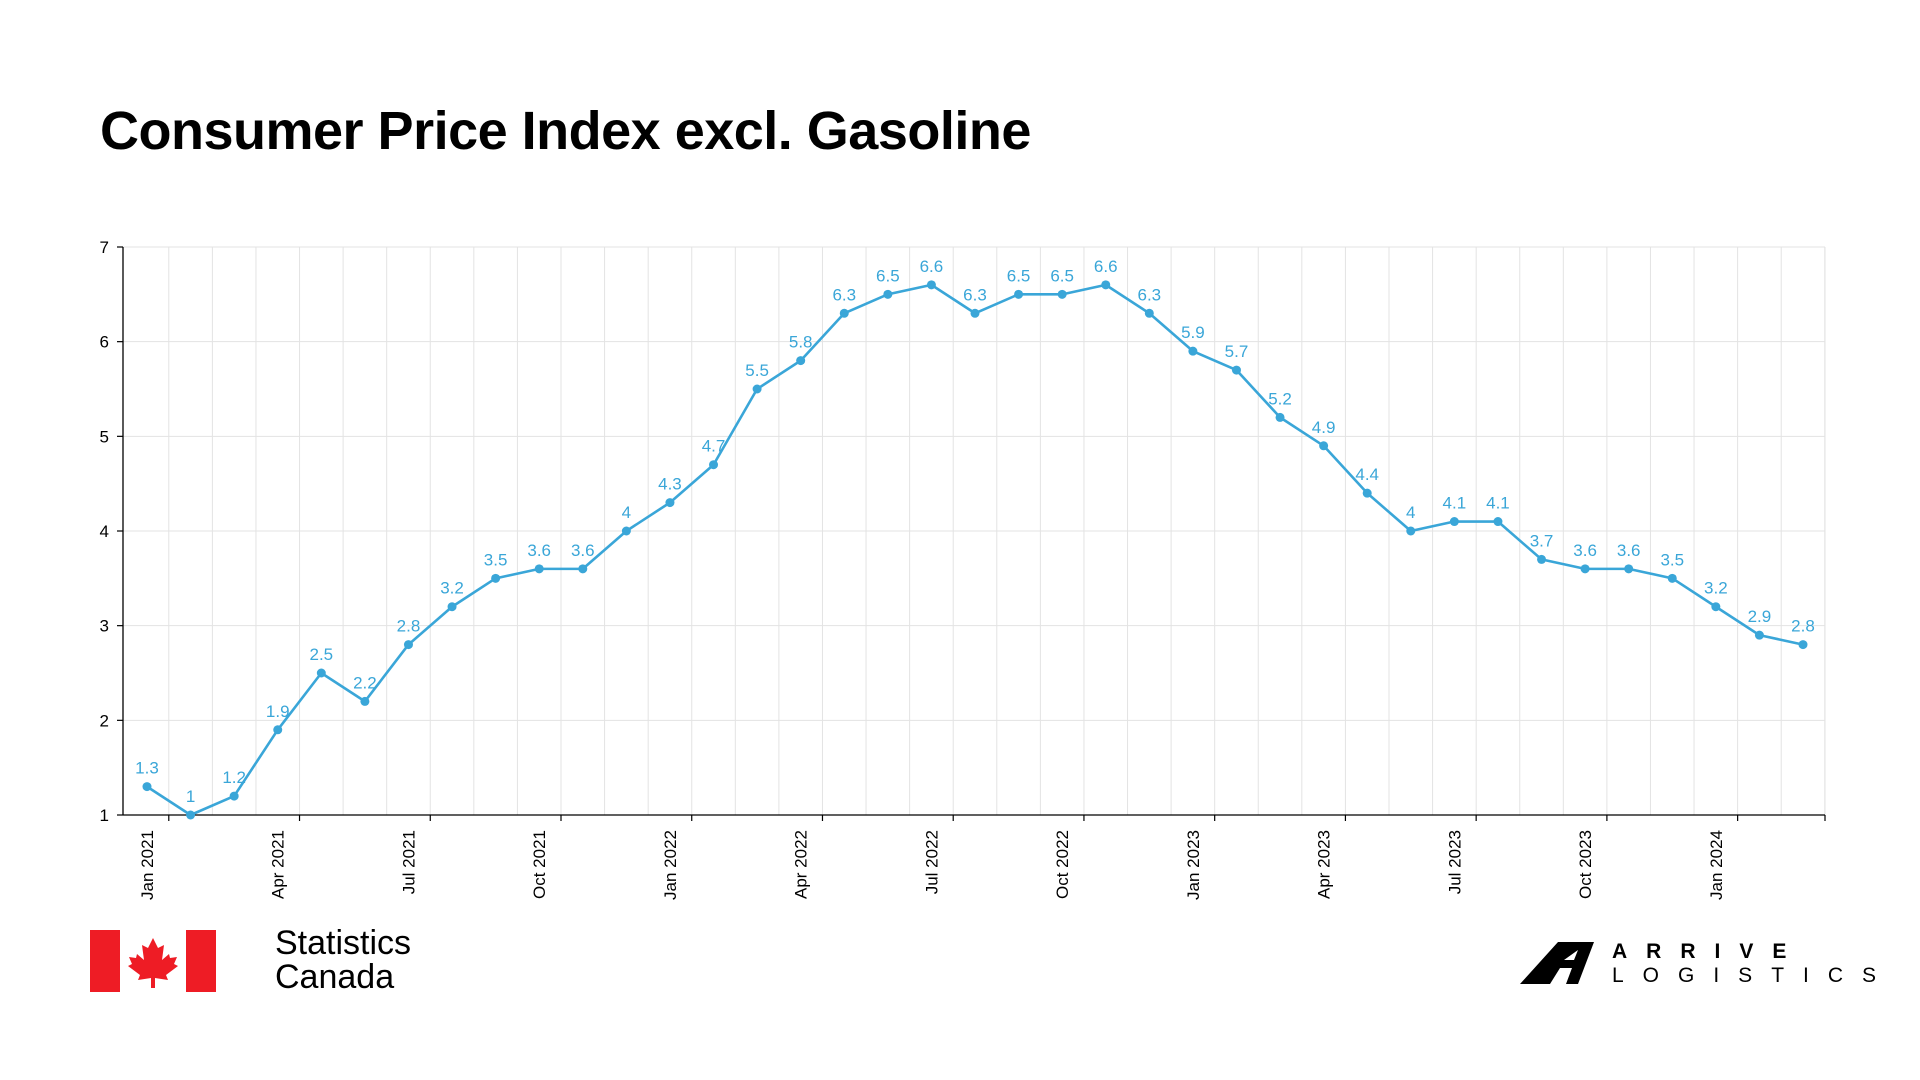 The image size is (1920, 1080). I want to click on y-tick-label: 1, so click(104, 815).